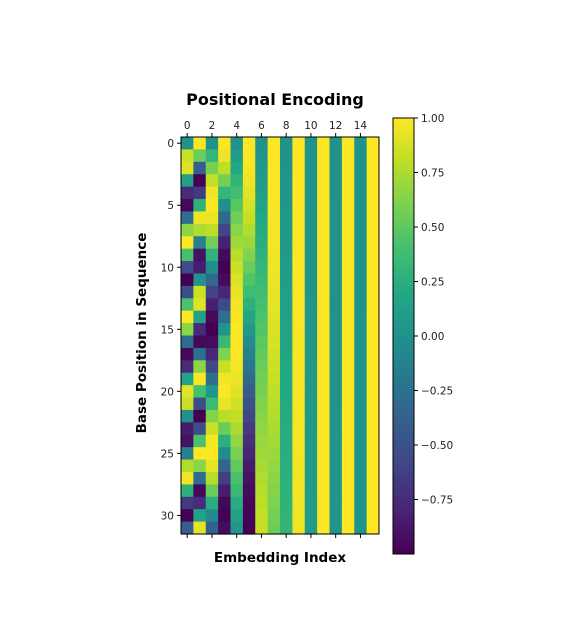 This screenshot has width=577, height=639. What do you see at coordinates (361, 126) in the screenshot?
I see `x-tick-label: 14` at bounding box center [361, 126].